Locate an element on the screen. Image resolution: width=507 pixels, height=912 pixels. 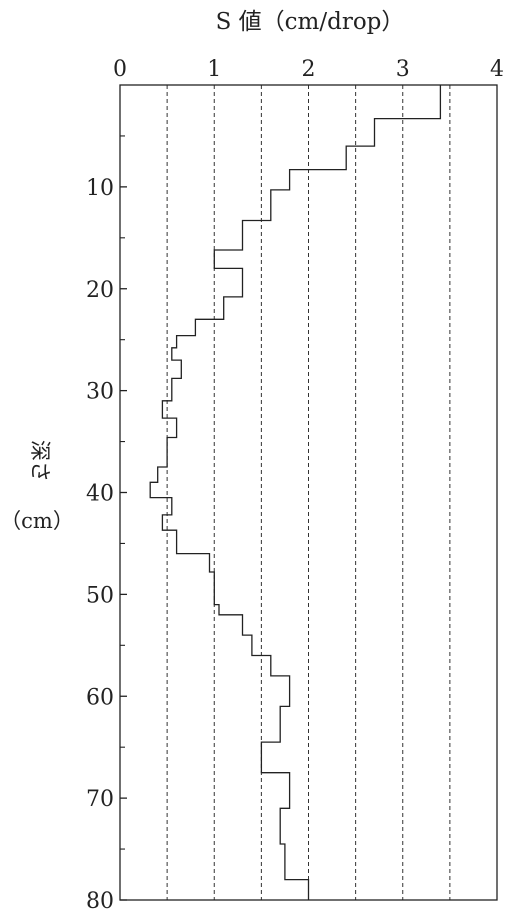
y-tick-label: 70 is located at coordinates (100, 799).